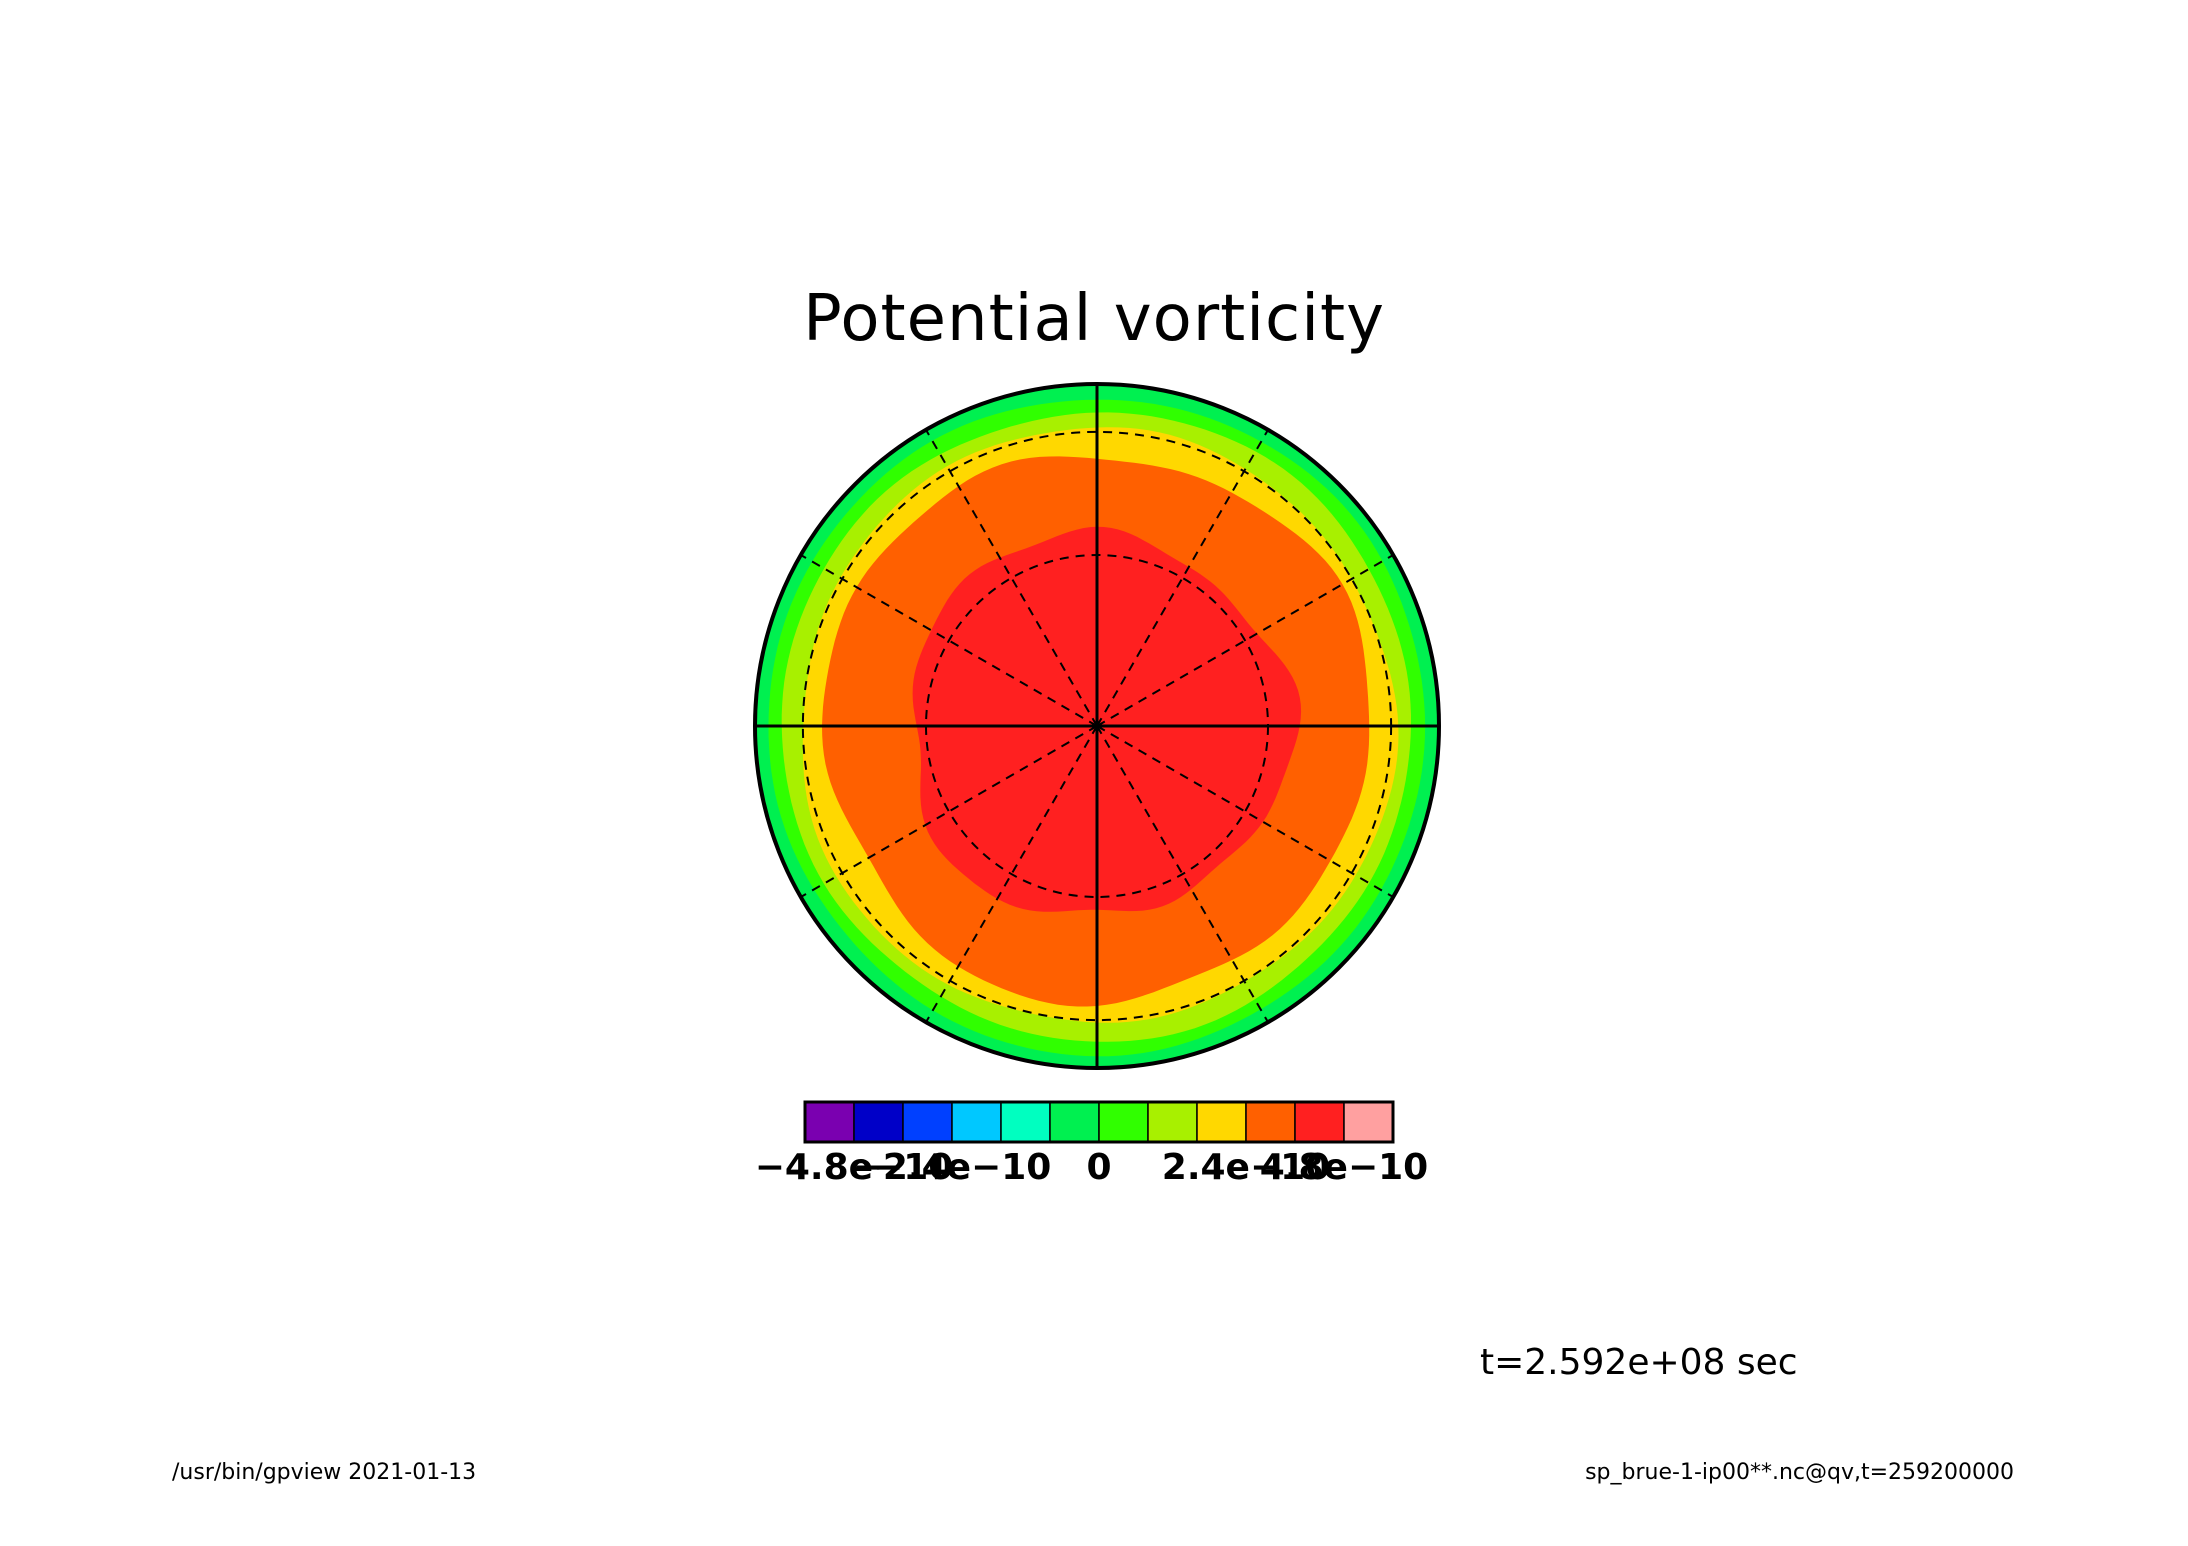  I want to click on colorbar-tick-label: 4.8e−10, so click(1344, 1167).